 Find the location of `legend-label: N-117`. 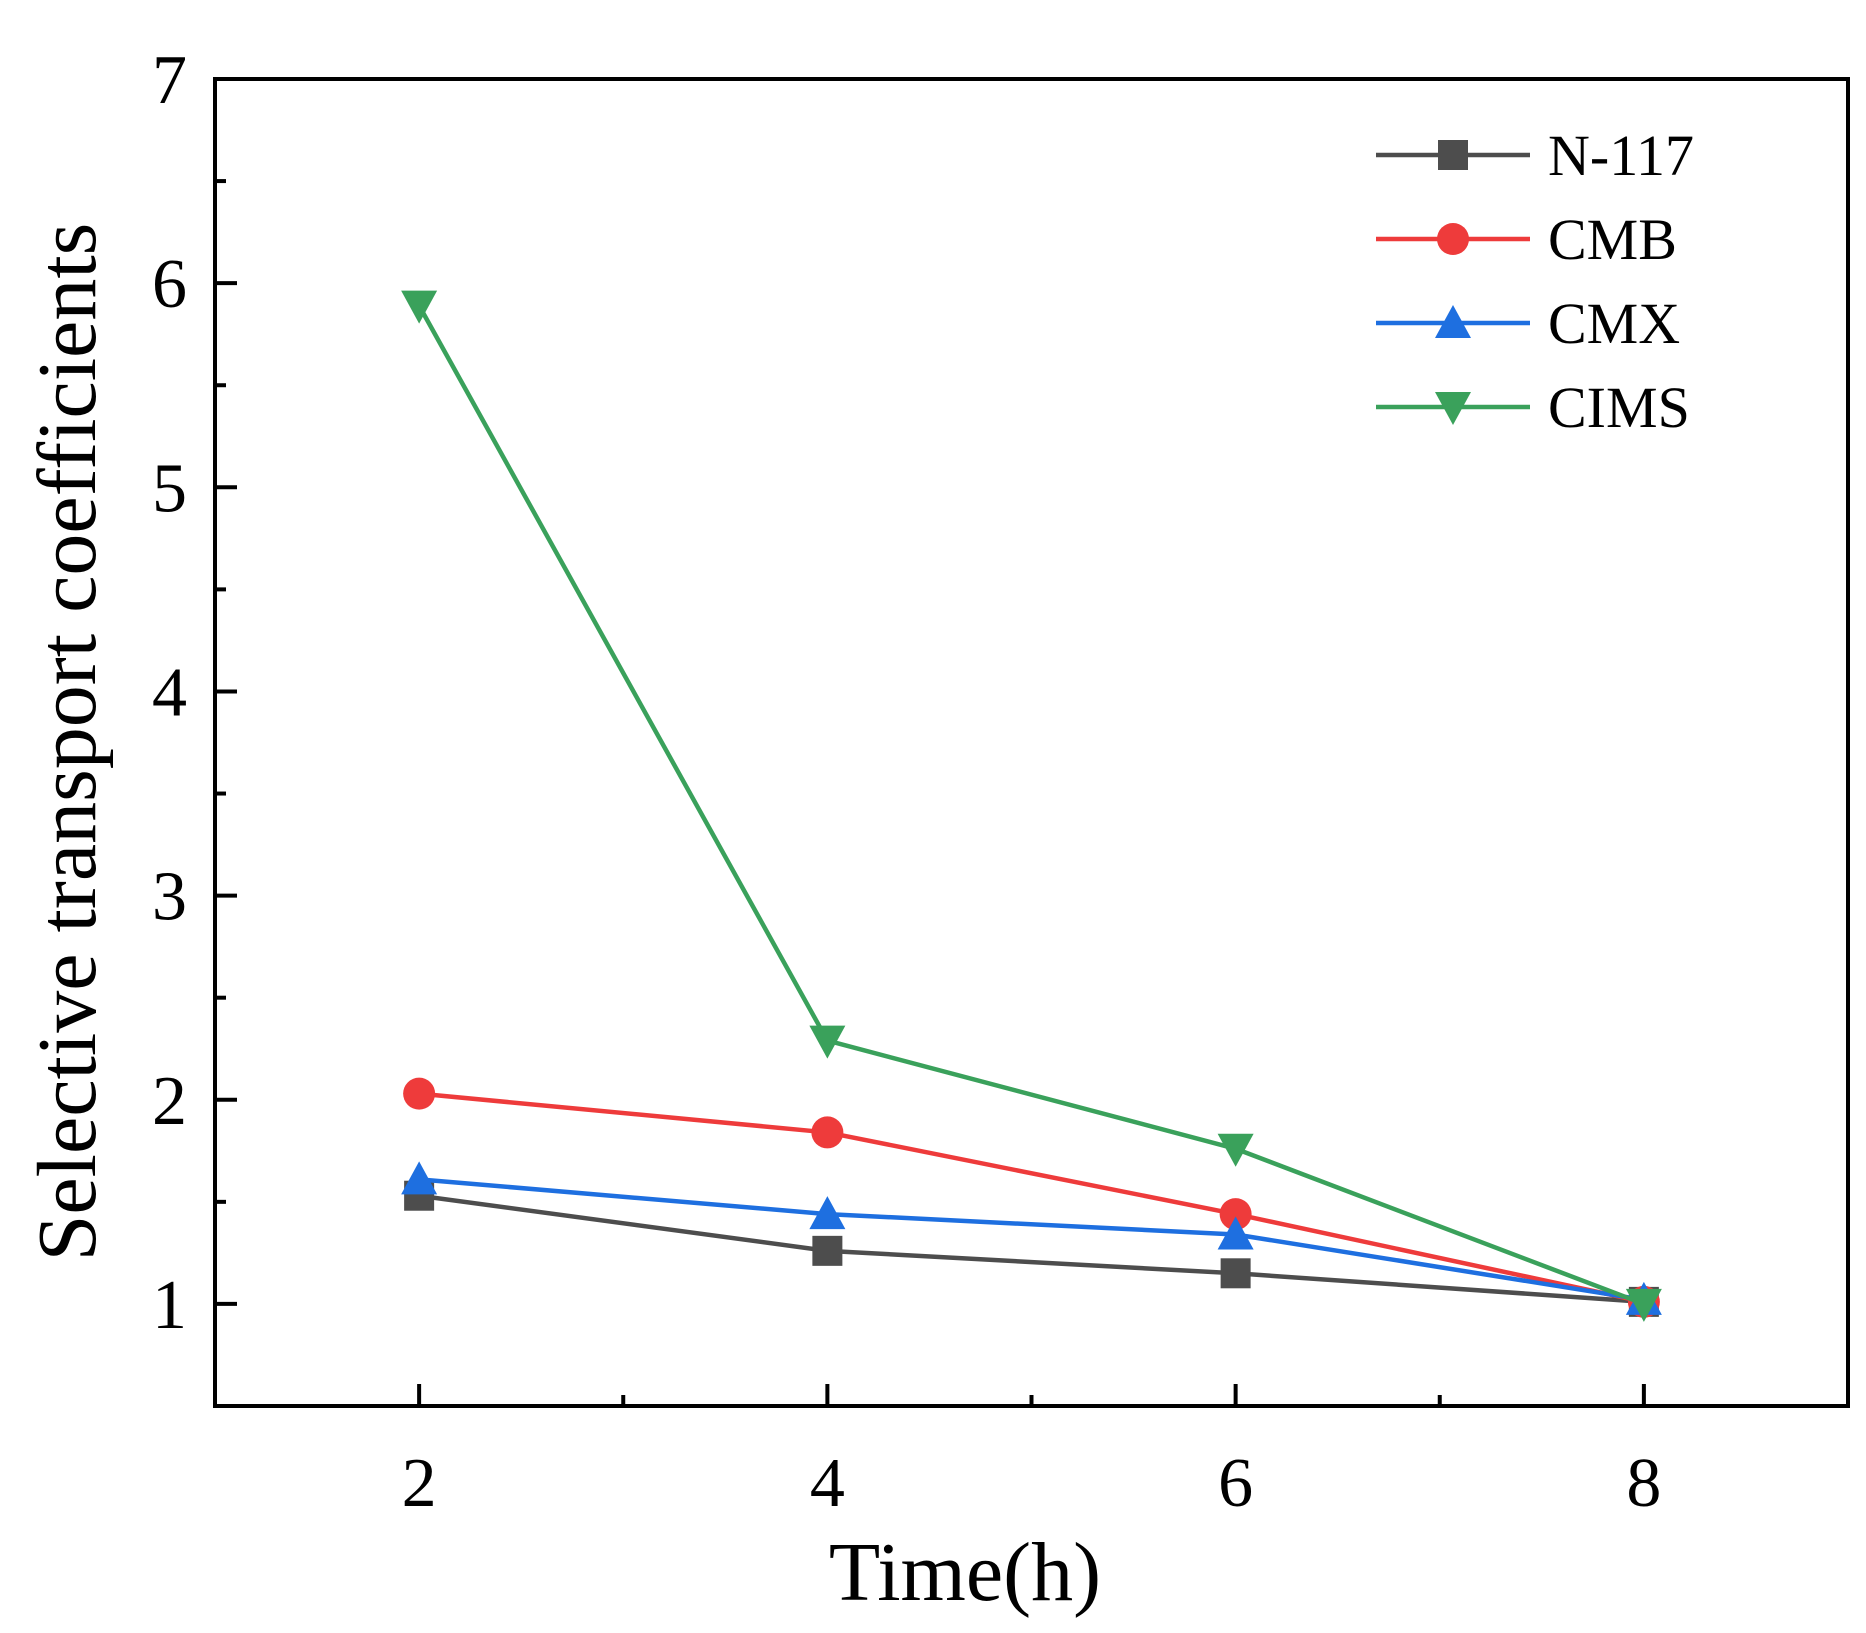

legend-label: N-117 is located at coordinates (1621, 155).